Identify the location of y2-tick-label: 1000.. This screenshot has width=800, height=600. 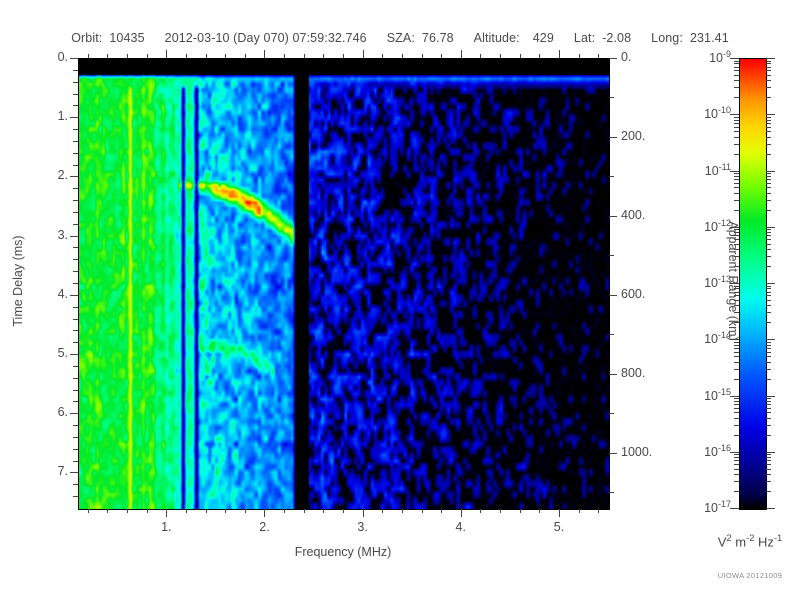
(637, 451).